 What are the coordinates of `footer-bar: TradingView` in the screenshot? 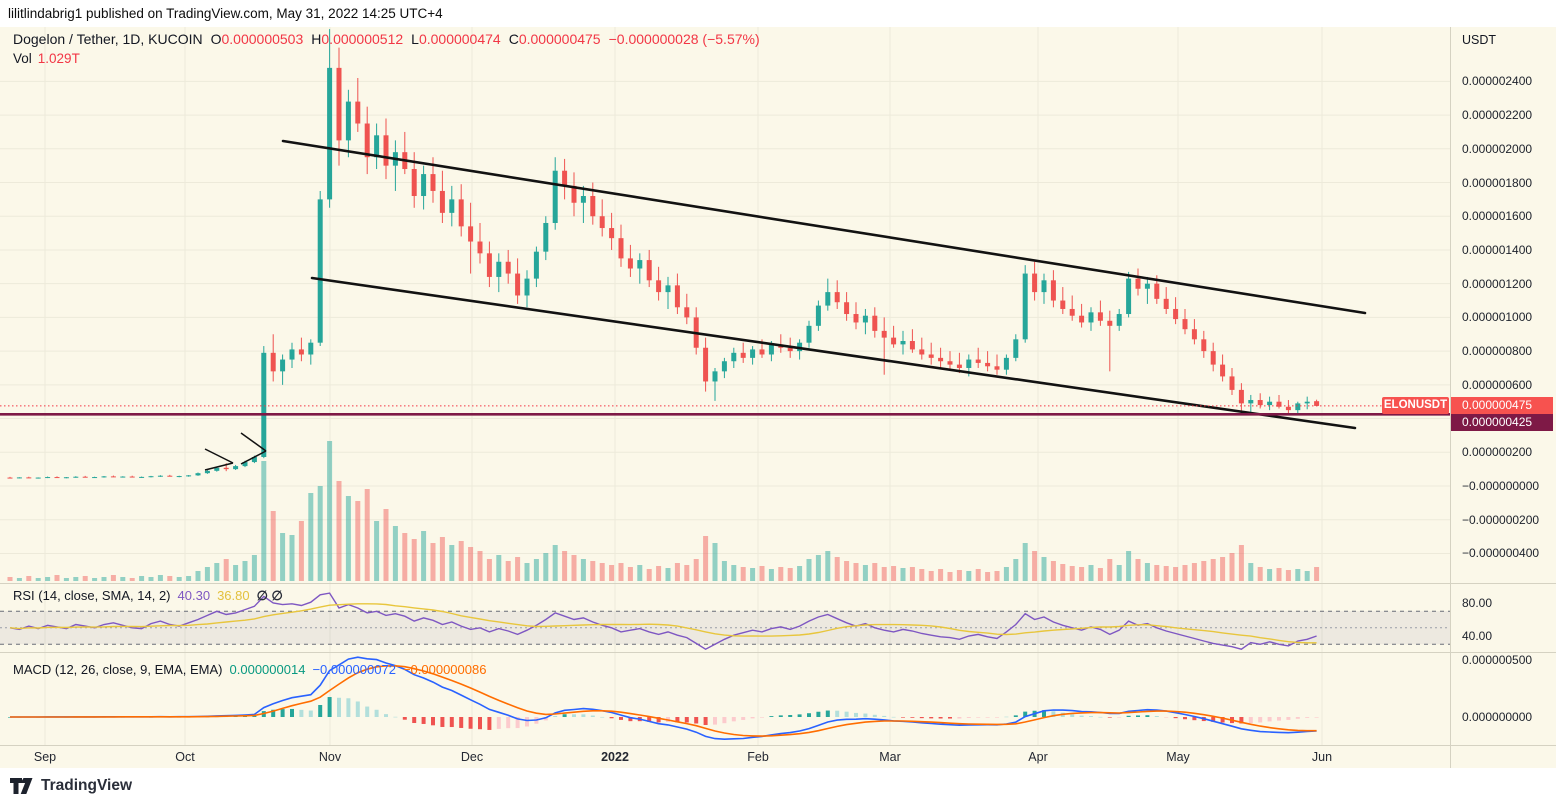 It's located at (778, 786).